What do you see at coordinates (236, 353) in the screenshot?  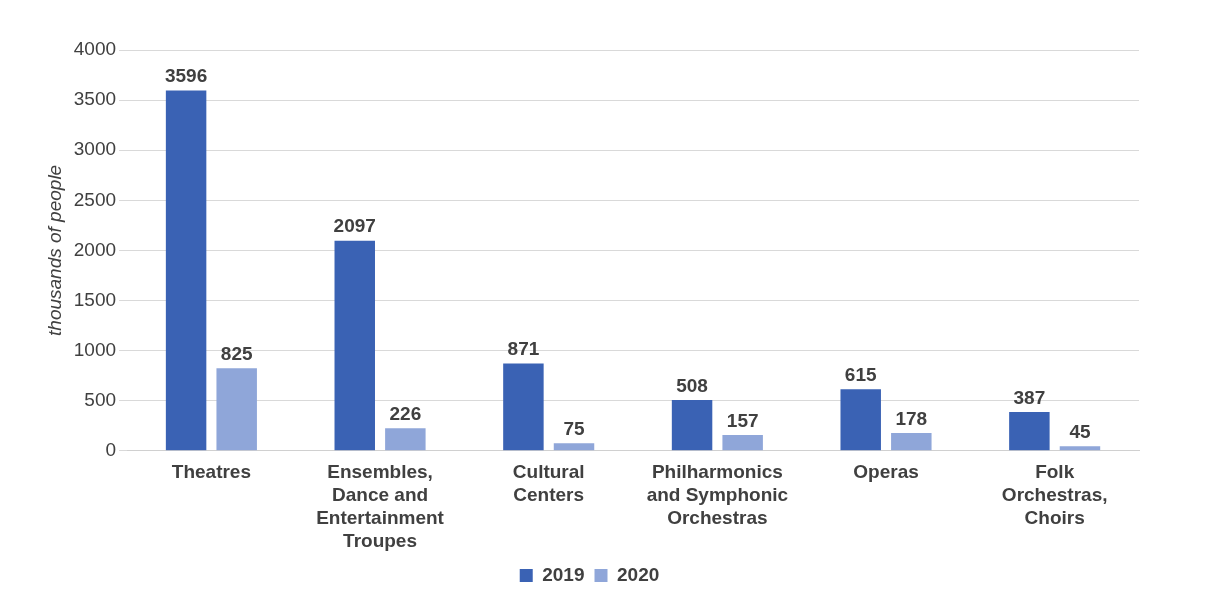 I see `data-label: 825` at bounding box center [236, 353].